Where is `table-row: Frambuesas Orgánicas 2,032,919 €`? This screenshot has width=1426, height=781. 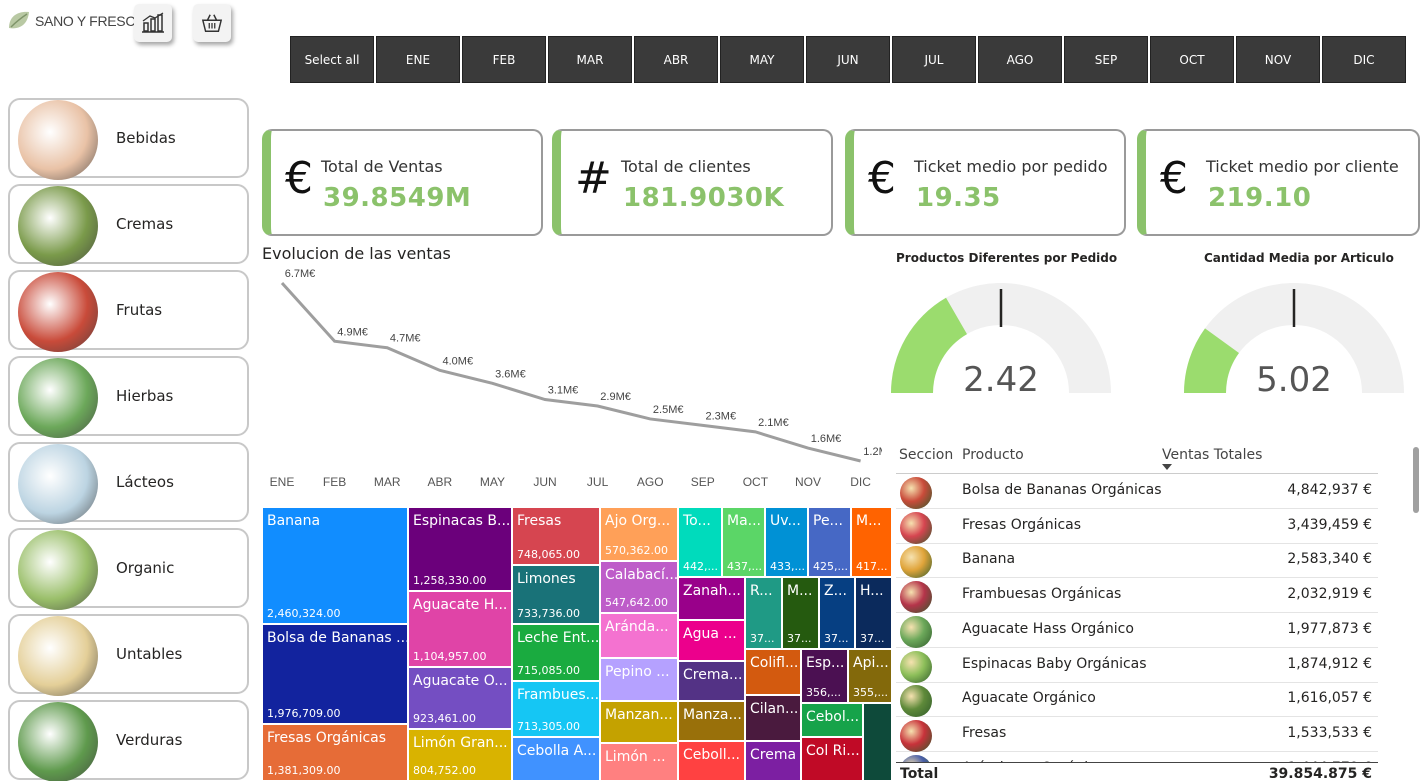 table-row: Frambuesas Orgánicas 2,032,919 € is located at coordinates (1137, 596).